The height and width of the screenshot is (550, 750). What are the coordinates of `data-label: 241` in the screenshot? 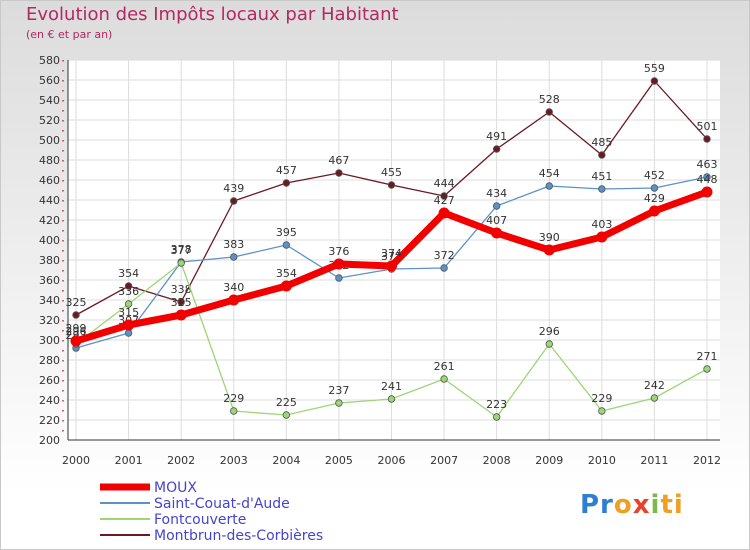 It's located at (391, 386).